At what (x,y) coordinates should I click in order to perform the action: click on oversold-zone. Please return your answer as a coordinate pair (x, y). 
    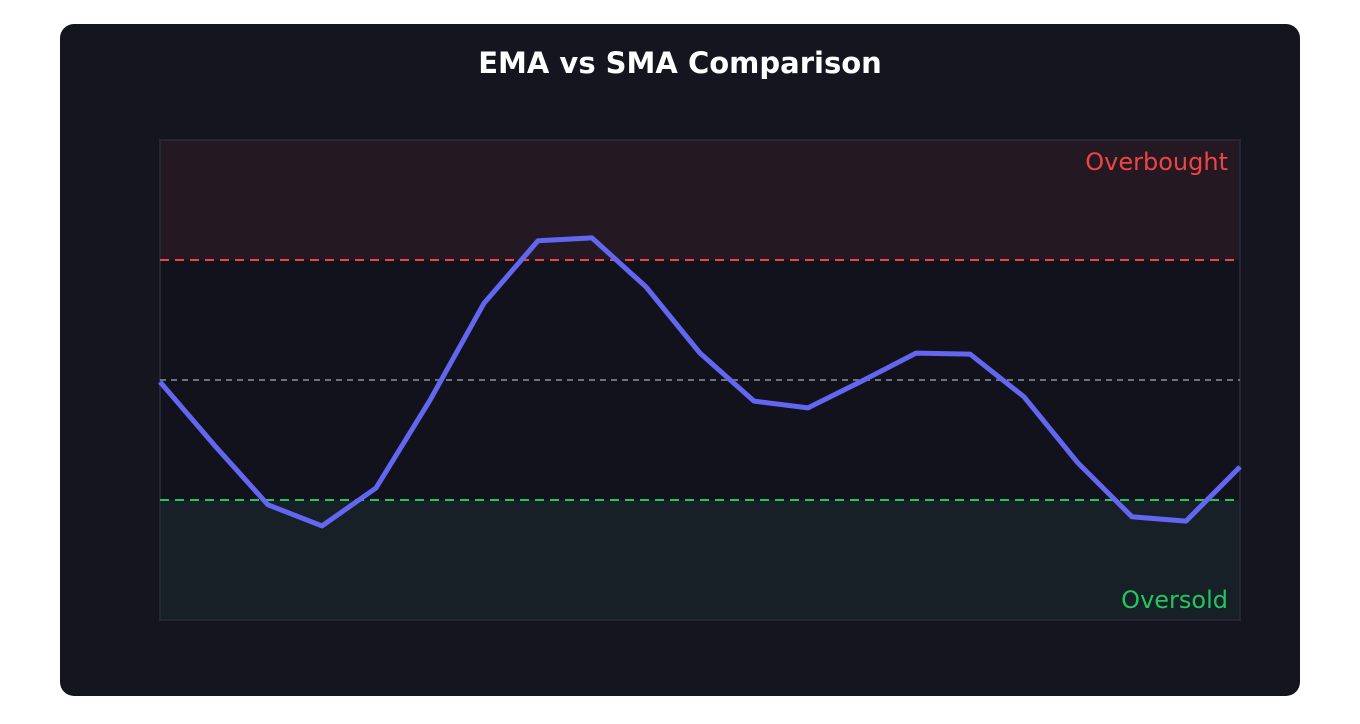
    Looking at the image, I should click on (700, 560).